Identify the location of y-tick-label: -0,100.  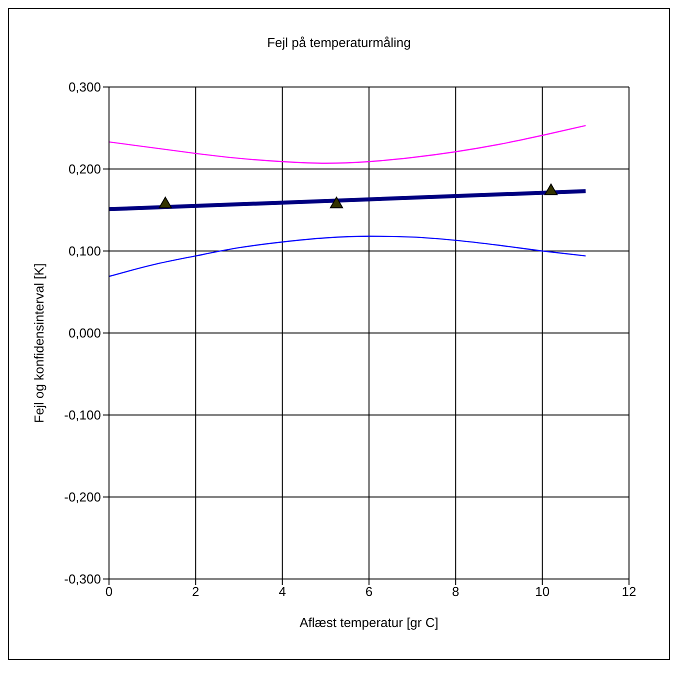
(82, 415).